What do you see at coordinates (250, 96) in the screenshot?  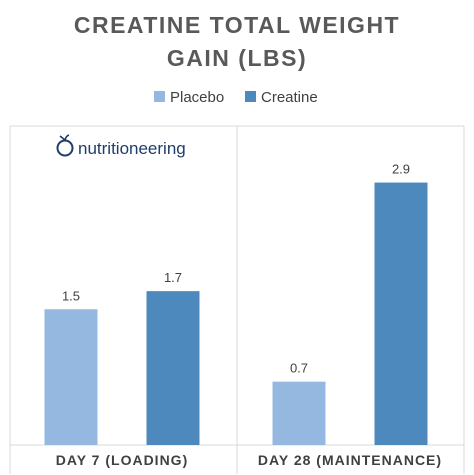 I see `legend-swatch-creatine` at bounding box center [250, 96].